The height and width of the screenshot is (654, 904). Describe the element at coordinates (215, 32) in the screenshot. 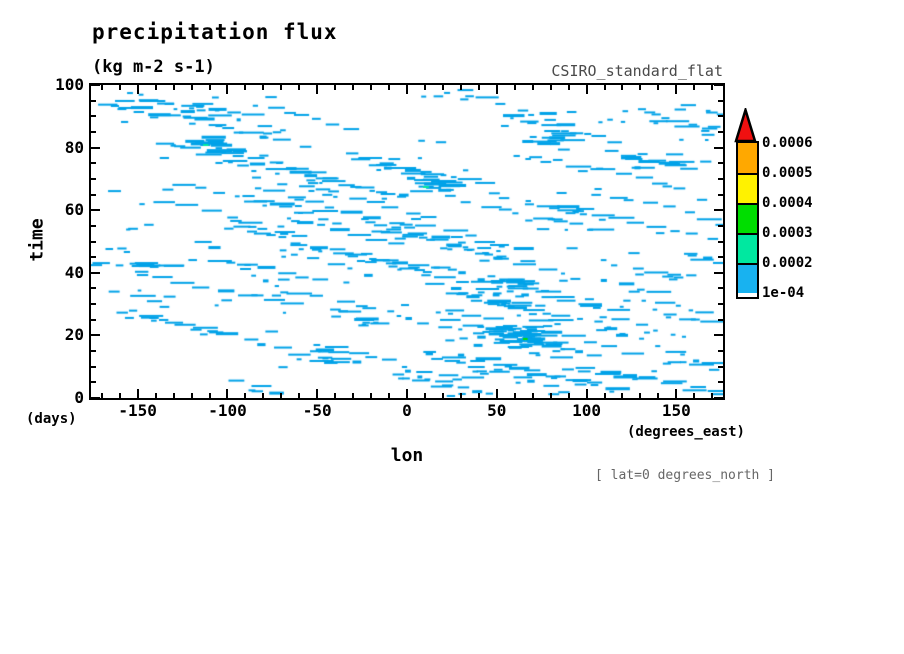

I see `page-title: precipitation flux` at that location.